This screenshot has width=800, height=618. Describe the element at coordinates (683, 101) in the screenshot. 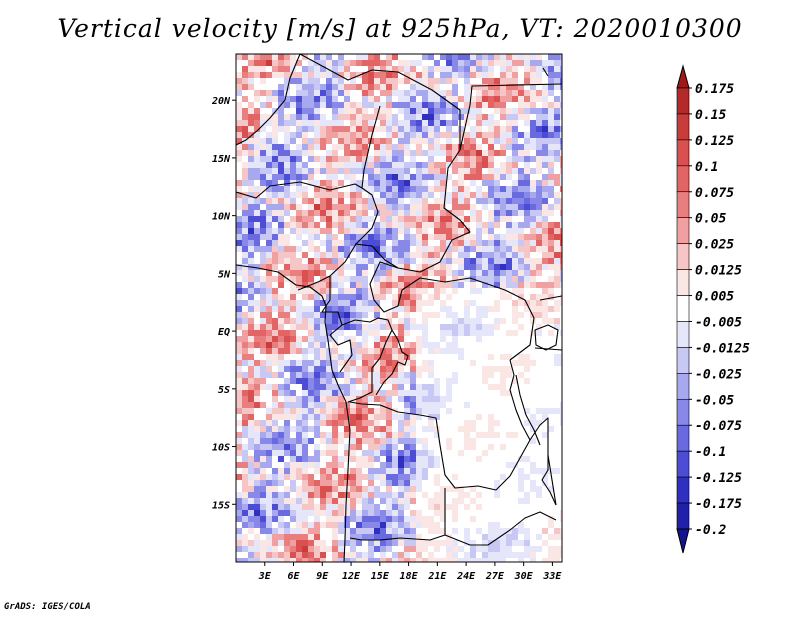

I see `colorbar-segment` at that location.